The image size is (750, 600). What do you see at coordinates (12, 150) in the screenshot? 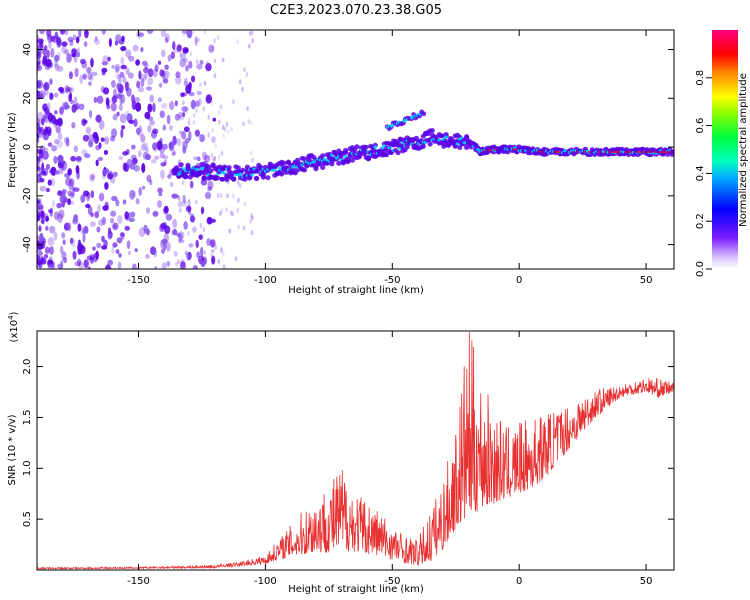
I see `spectrogram-y-label: Frequency (Hz)` at bounding box center [12, 150].